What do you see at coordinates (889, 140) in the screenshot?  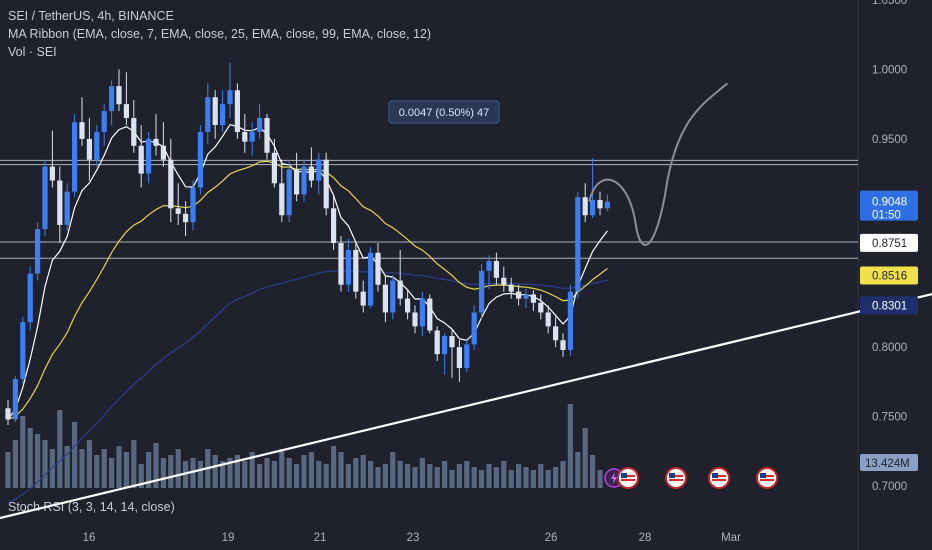 I see `y-tick-label: 0.9500` at bounding box center [889, 140].